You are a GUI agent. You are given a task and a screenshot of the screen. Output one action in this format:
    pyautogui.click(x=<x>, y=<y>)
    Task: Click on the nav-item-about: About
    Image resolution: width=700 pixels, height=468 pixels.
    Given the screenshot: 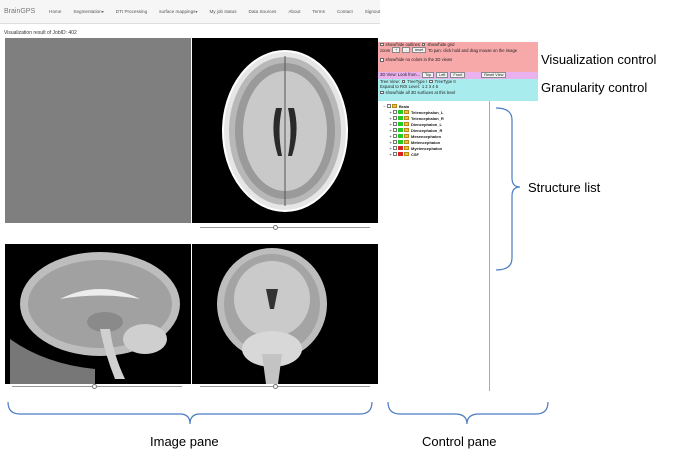 What is the action you would take?
    pyautogui.click(x=294, y=11)
    